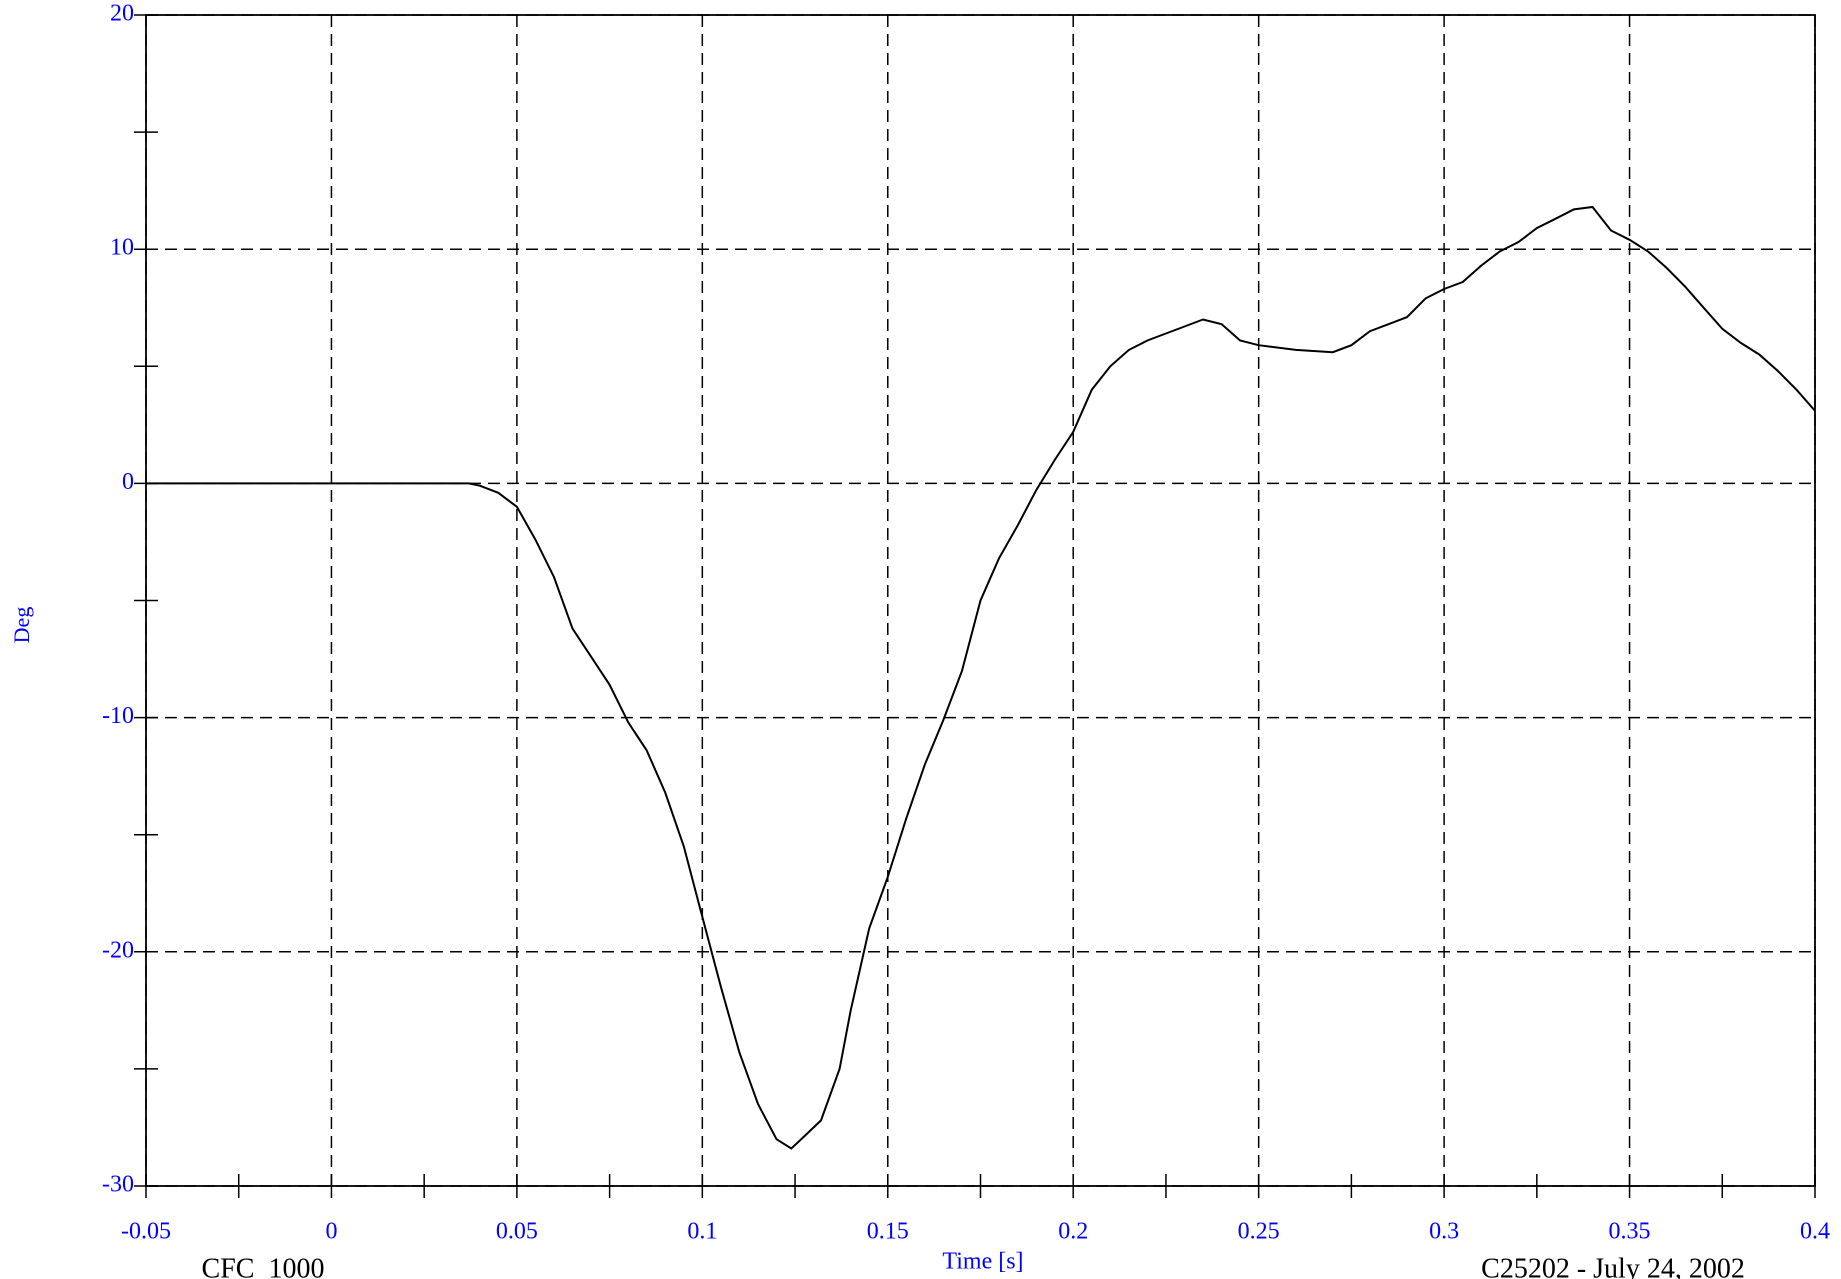 Image resolution: width=1841 pixels, height=1279 pixels. Describe the element at coordinates (21, 625) in the screenshot. I see `y-axis-label: Deg` at that location.